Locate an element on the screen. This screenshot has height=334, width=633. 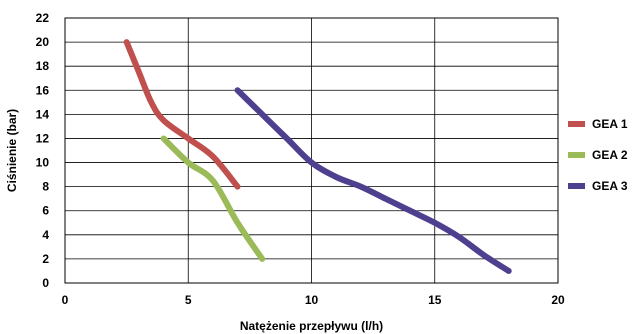
x-tick-label: 15 is located at coordinates (435, 300).